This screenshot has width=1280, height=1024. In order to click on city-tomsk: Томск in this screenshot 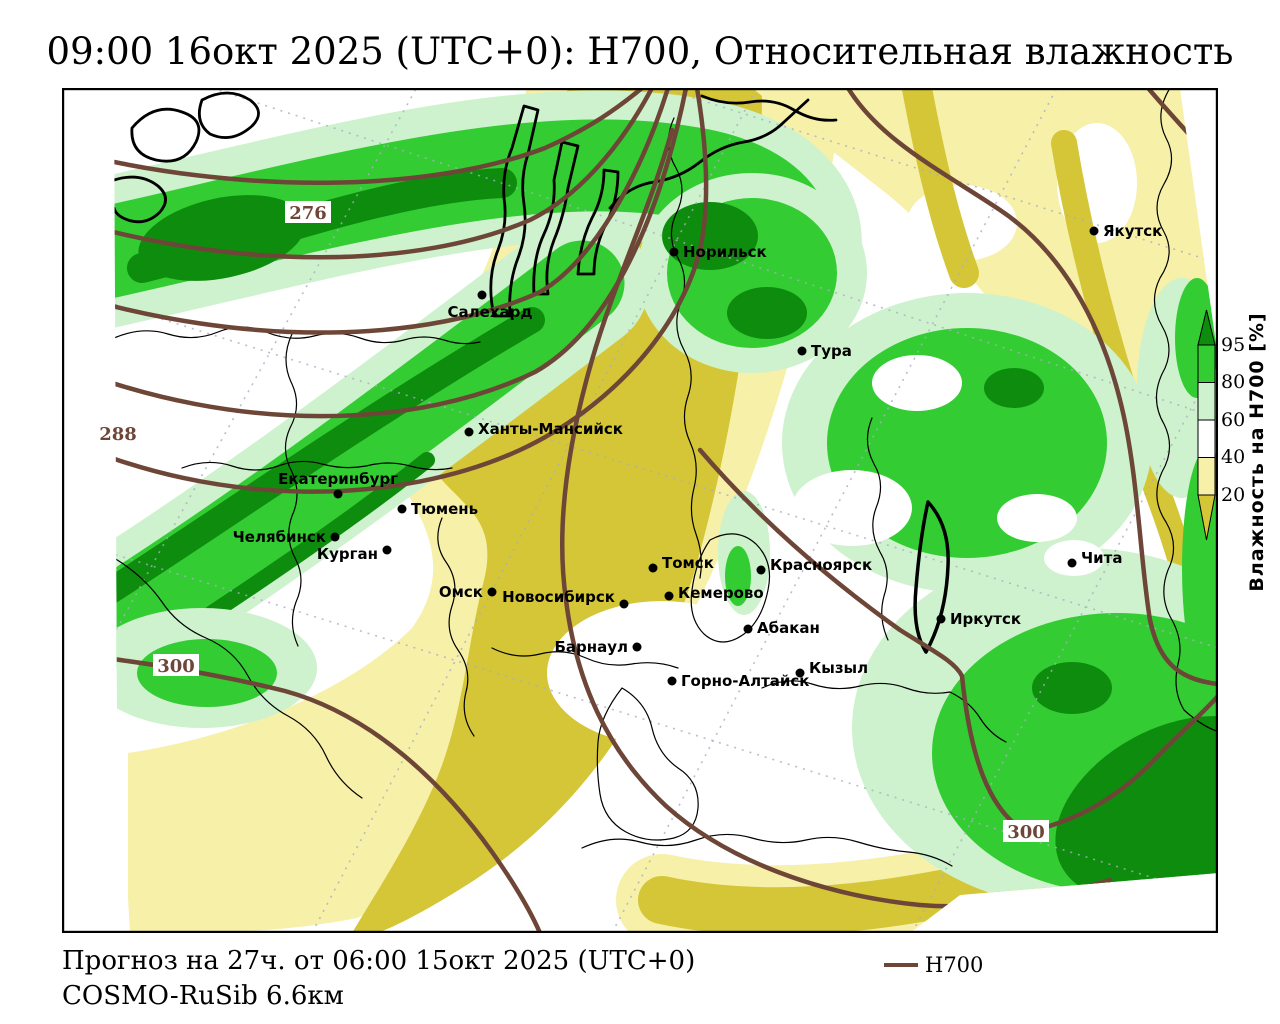, I will do `click(681, 563)`.